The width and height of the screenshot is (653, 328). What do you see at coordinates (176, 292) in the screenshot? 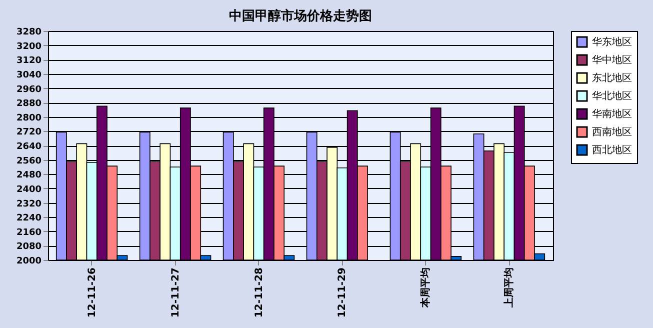
I see `x-tick-label: 12-11-27` at bounding box center [176, 292].